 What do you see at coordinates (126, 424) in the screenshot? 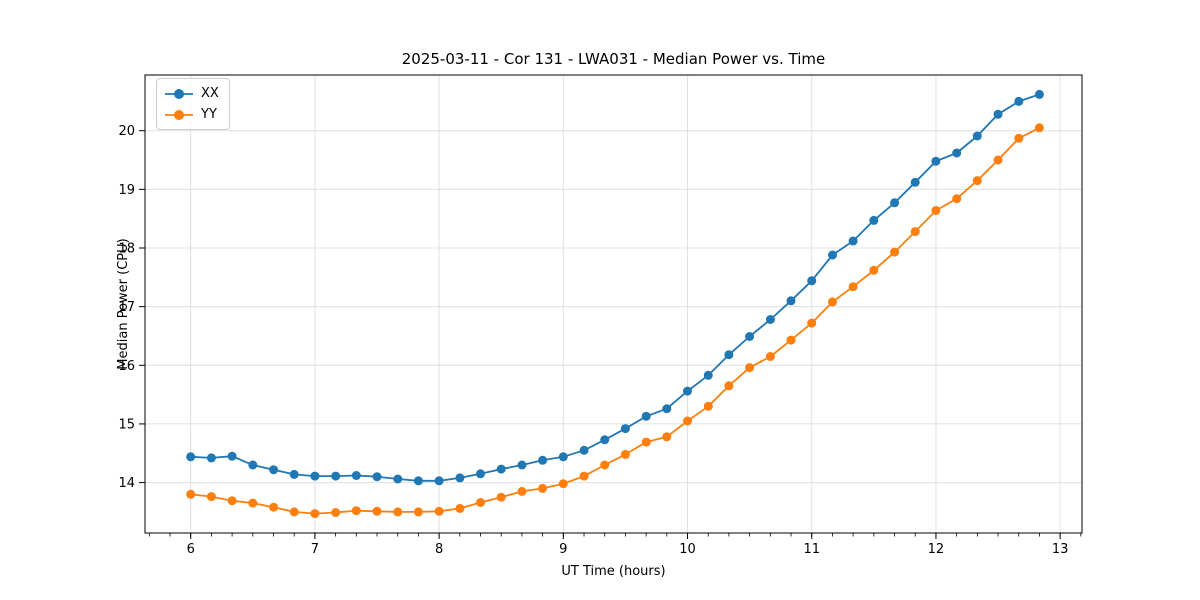
I see `y-tick-label: 15` at bounding box center [126, 424].